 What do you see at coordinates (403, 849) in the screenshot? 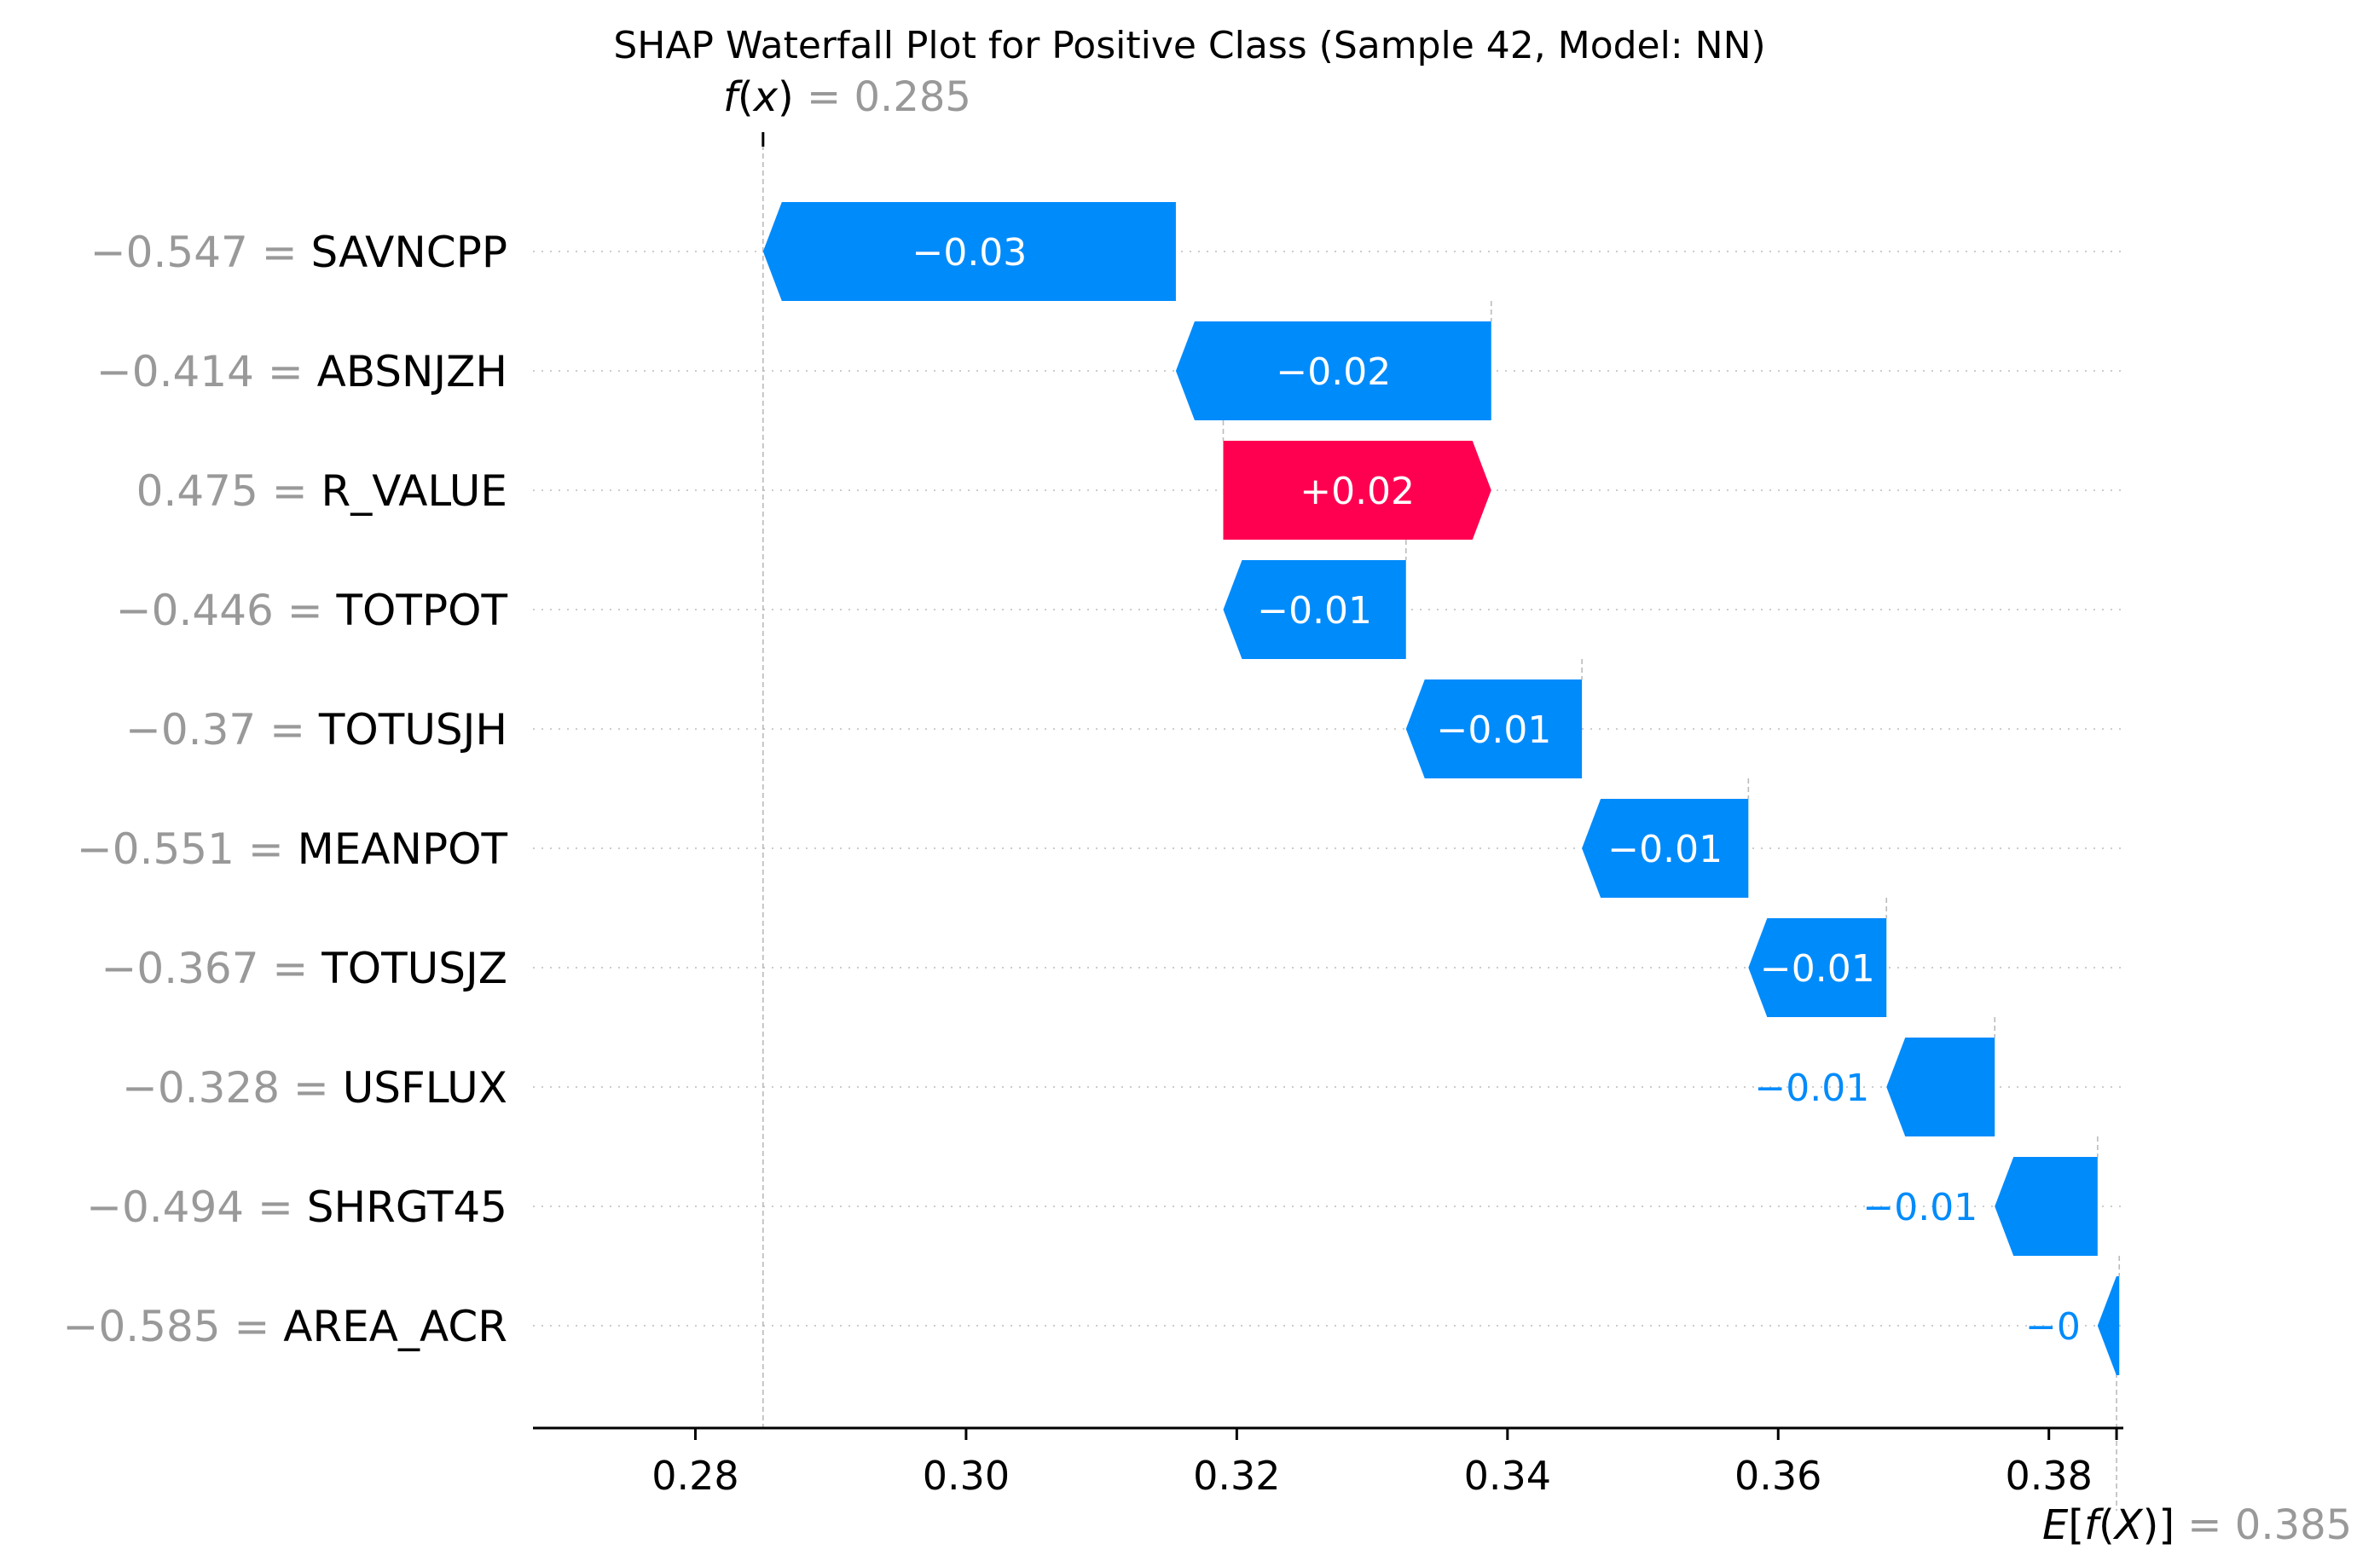
I see `feature-name: MEANPOT` at bounding box center [403, 849].